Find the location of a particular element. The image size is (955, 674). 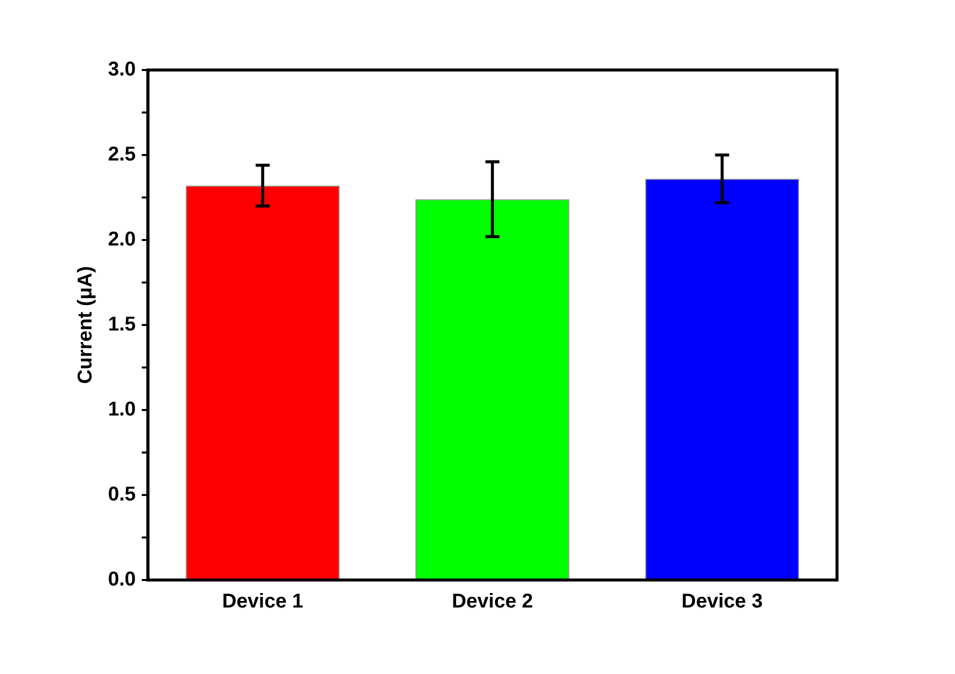

x-tick-label: Device 1 is located at coordinates (263, 601).